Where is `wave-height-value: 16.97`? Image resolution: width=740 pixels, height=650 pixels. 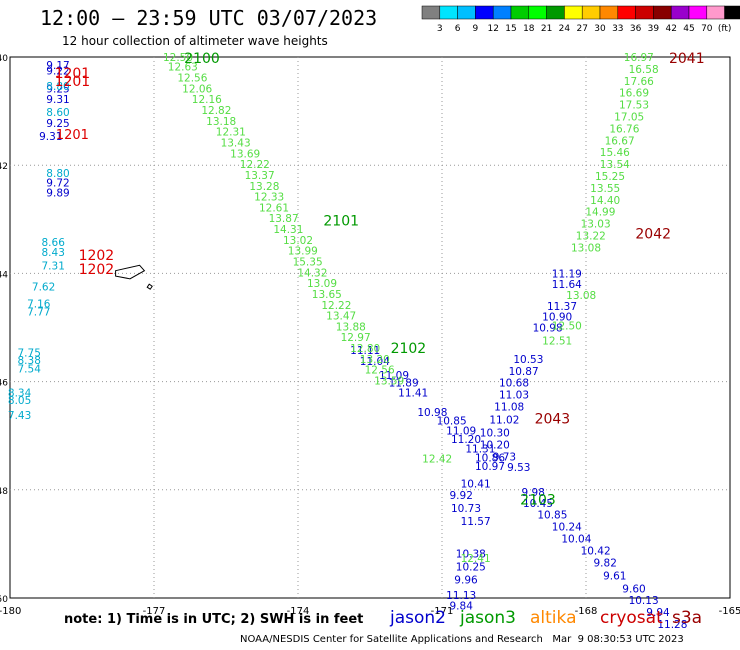
wave-height-value: 16.97 is located at coordinates (639, 58).